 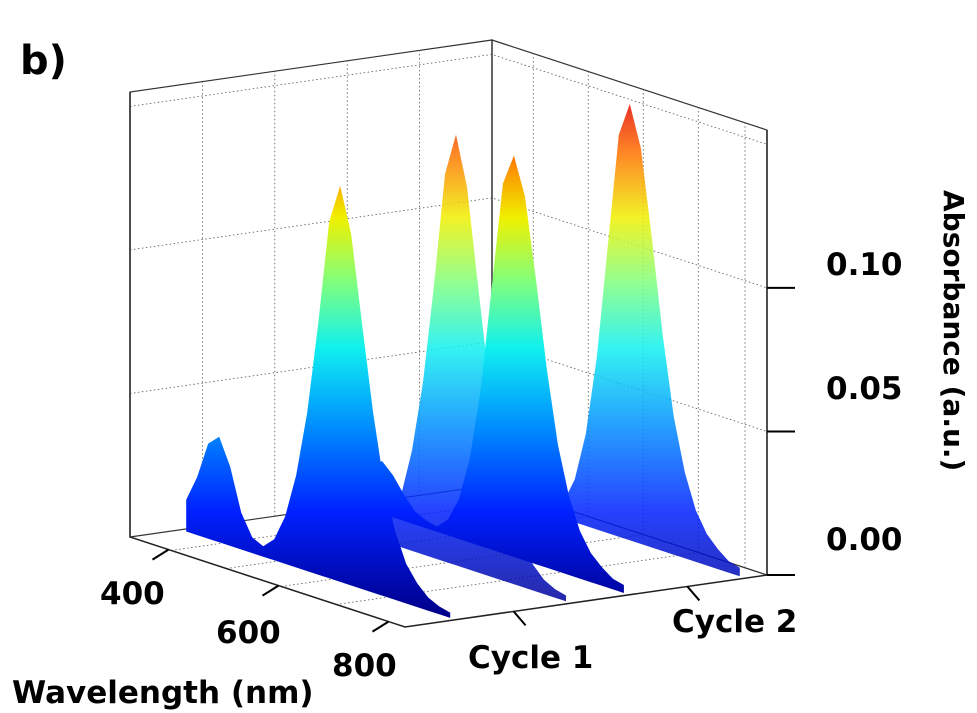 I want to click on x-tick-label-600: 600, so click(x=248, y=633).